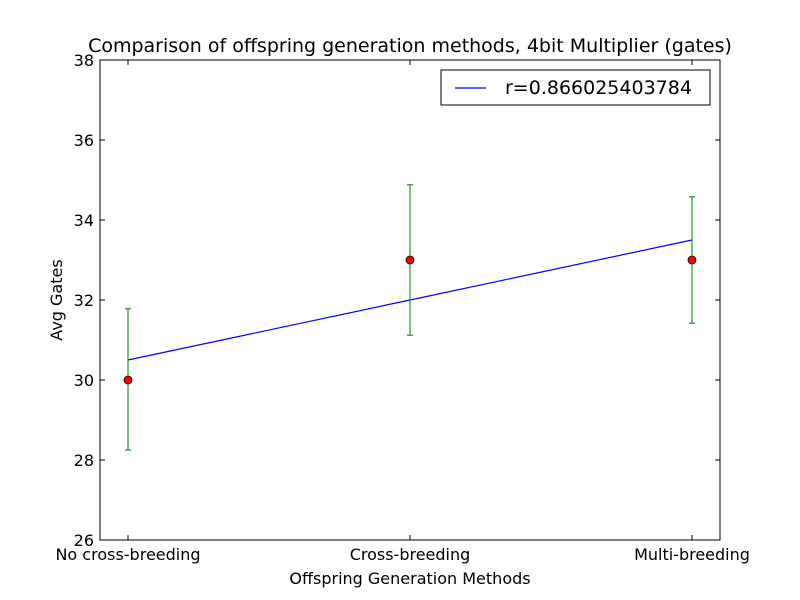 The image size is (800, 600). Describe the element at coordinates (84, 220) in the screenshot. I see `y-tick-label: 34` at that location.